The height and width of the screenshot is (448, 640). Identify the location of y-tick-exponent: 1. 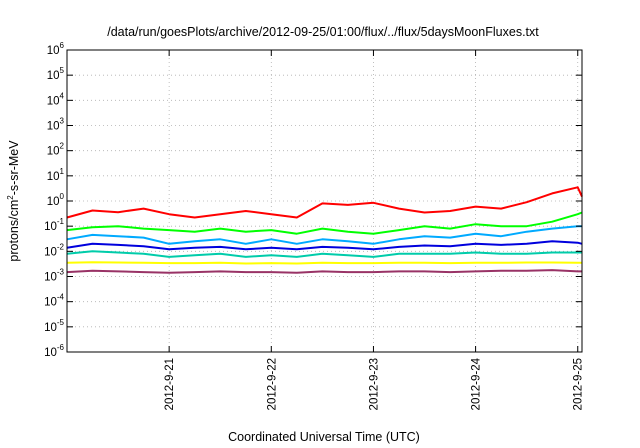
(62, 171).